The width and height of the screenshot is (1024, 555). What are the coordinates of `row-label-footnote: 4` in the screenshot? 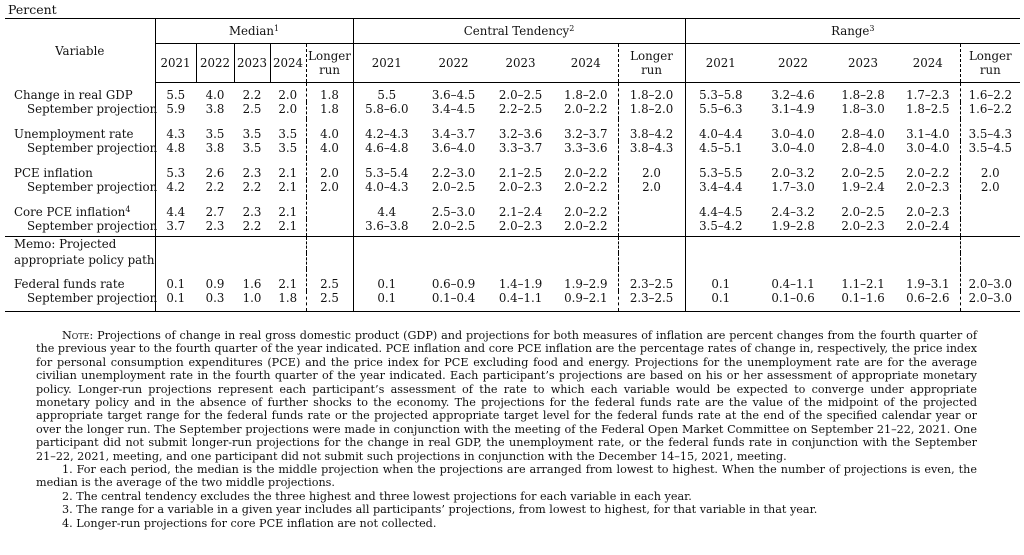 It's located at (128, 209).